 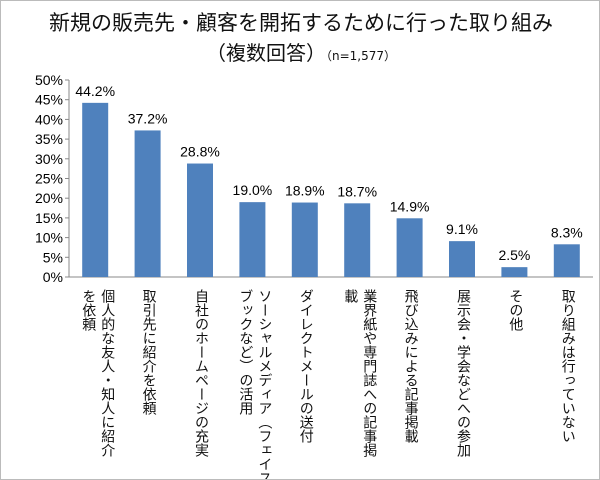 I want to click on x-tick-label: 飛び込みによる記事掲載, so click(x=410, y=366).